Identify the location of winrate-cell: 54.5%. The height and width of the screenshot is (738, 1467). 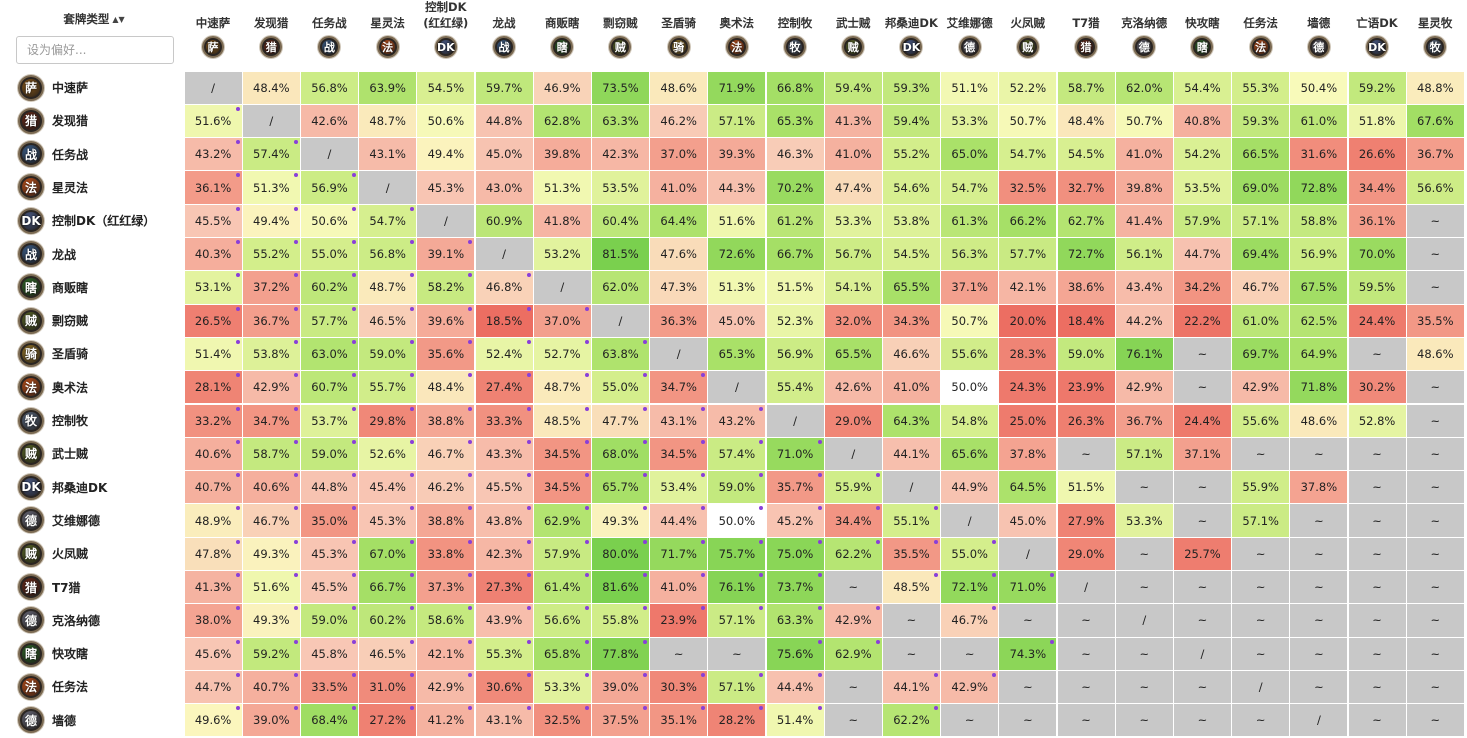
(911, 254).